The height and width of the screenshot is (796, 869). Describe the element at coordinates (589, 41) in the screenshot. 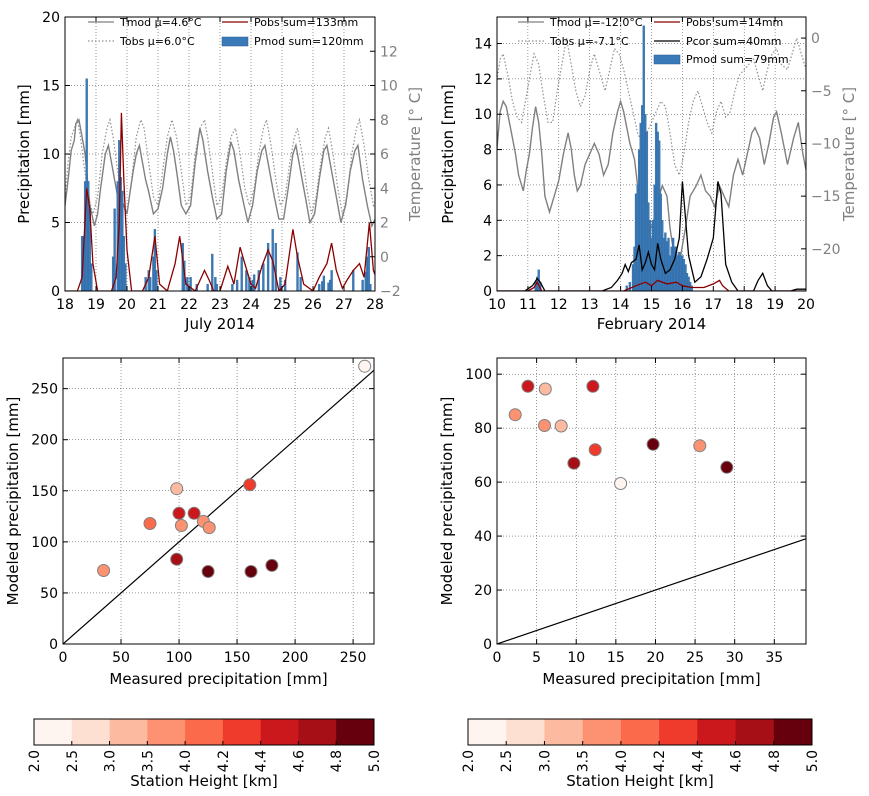

I see `legend-label: Tobs μ=-7.1°C` at that location.